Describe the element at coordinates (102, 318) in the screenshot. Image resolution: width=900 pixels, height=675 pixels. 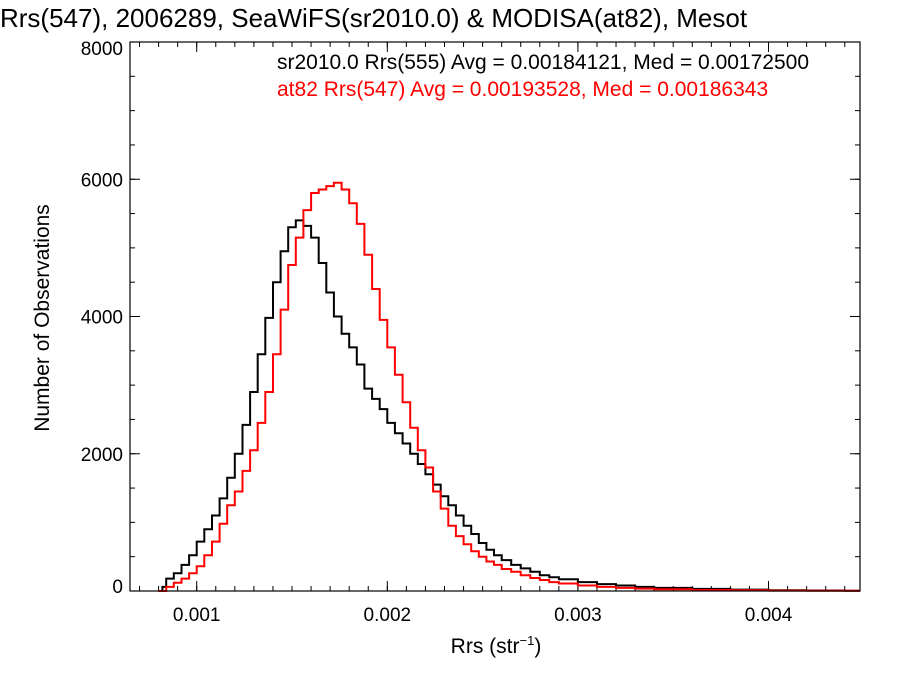
I see `y-tick-label: 4000` at that location.